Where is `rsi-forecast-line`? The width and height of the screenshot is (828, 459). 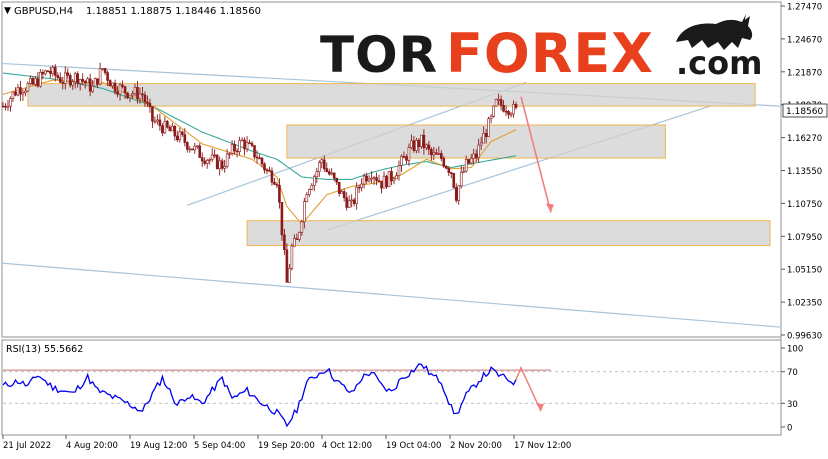
rsi-forecast-line is located at coordinates (528, 388).